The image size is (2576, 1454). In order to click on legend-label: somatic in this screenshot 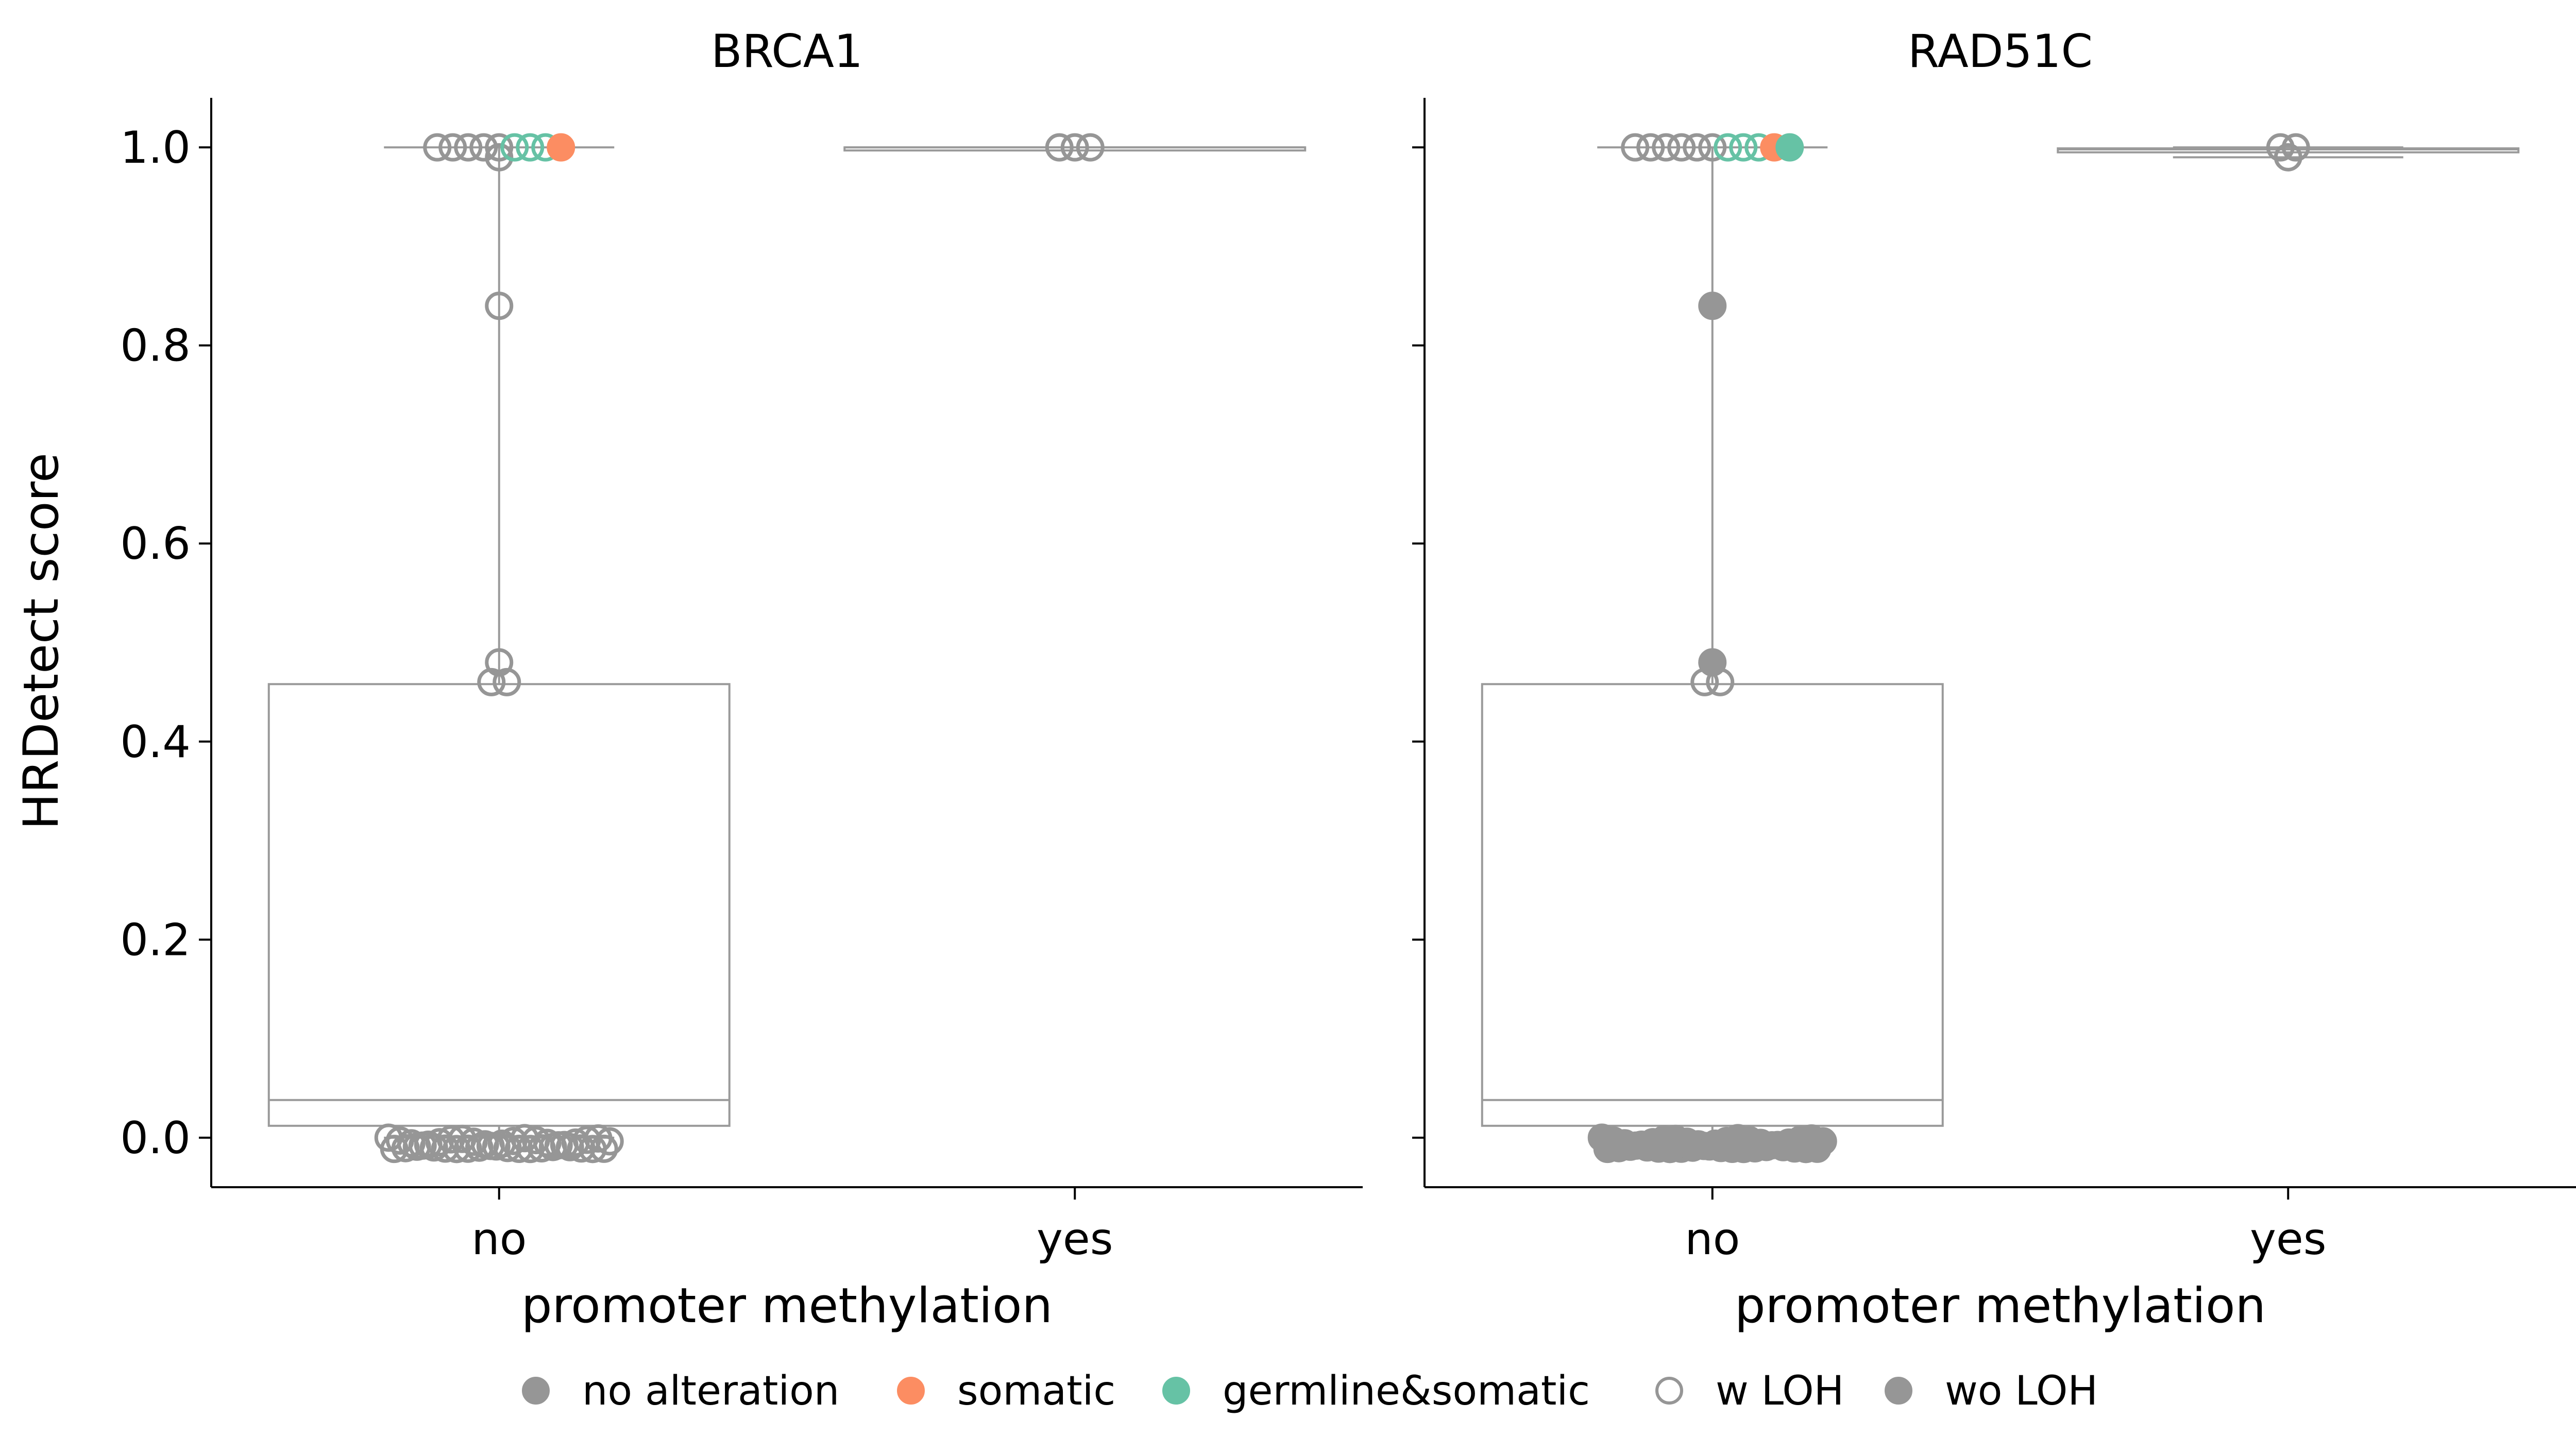, I will do `click(1036, 1391)`.